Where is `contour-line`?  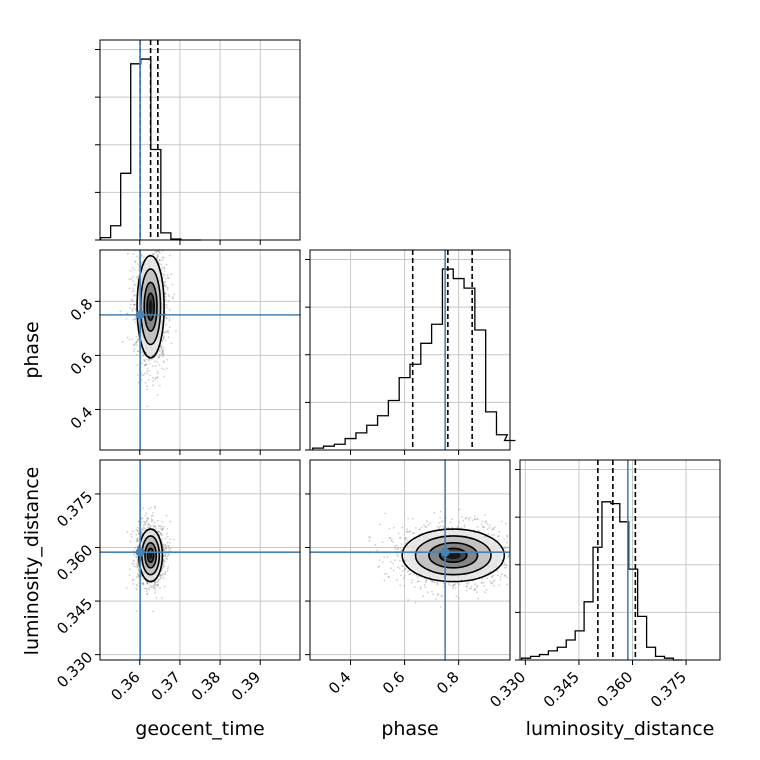
contour-line is located at coordinates (453, 555).